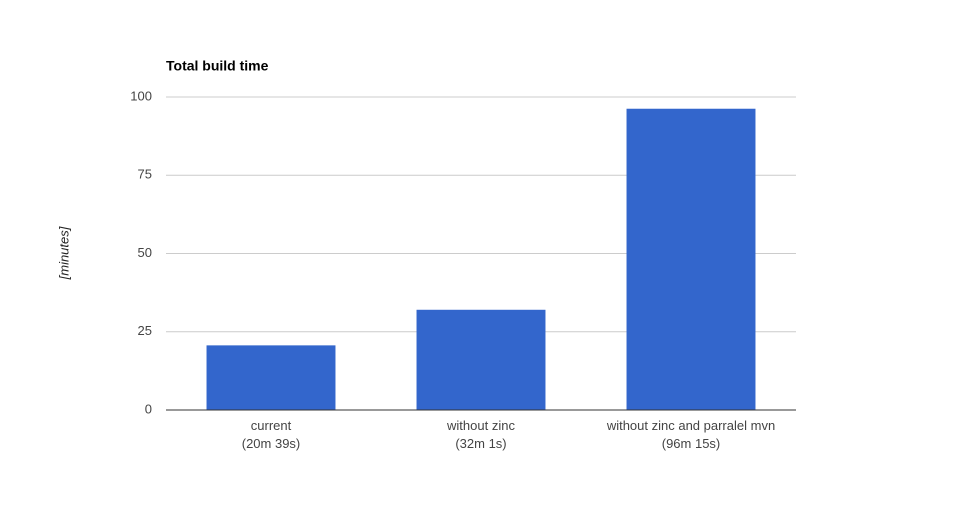 The image size is (962, 508). Describe the element at coordinates (145, 252) in the screenshot. I see `y-tick-label: 50` at that location.